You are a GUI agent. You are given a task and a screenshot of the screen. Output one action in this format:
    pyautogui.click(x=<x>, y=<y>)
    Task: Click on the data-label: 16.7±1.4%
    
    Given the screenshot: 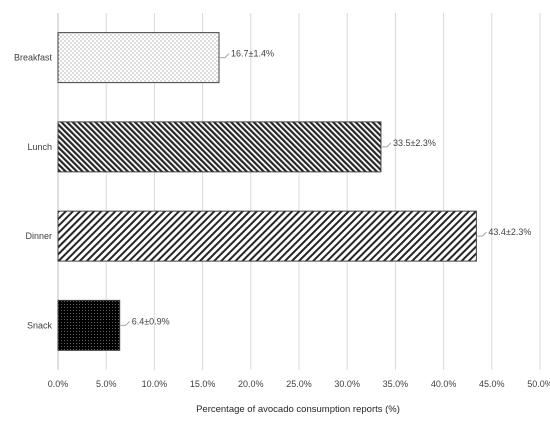 What is the action you would take?
    pyautogui.click(x=252, y=54)
    